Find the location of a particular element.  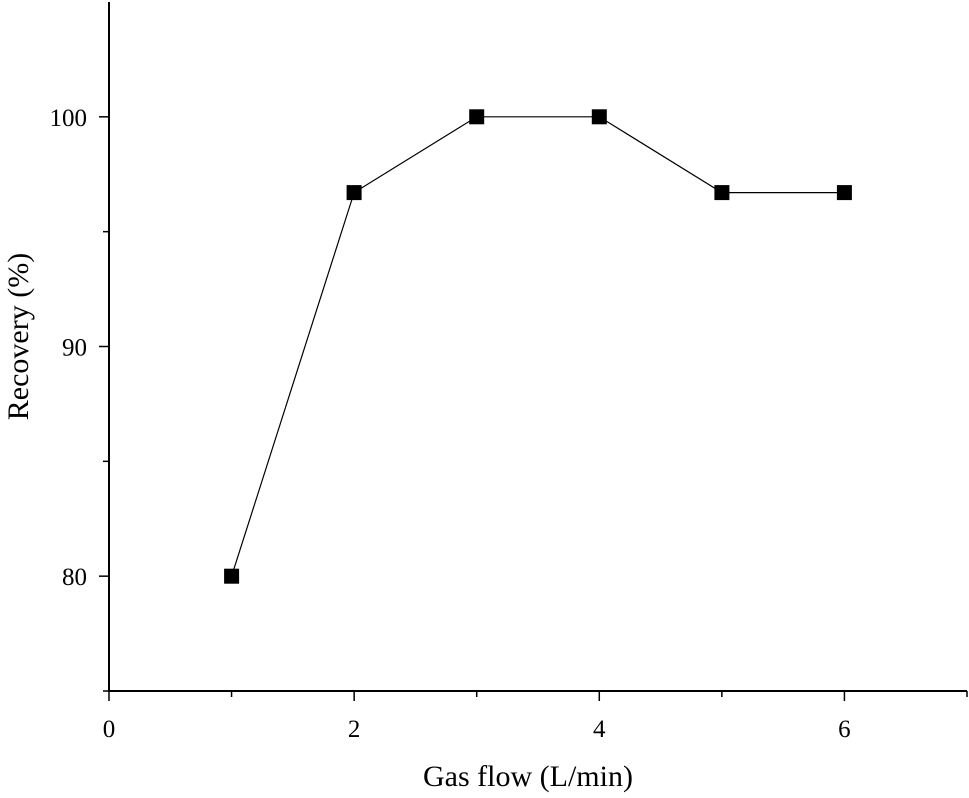

x-axis-title: Gas flow (L/min) is located at coordinates (528, 776).